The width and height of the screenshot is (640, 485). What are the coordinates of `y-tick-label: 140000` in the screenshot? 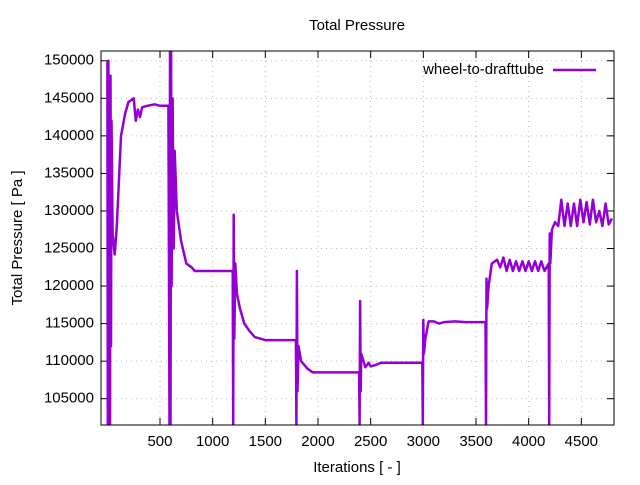 It's located at (69, 135).